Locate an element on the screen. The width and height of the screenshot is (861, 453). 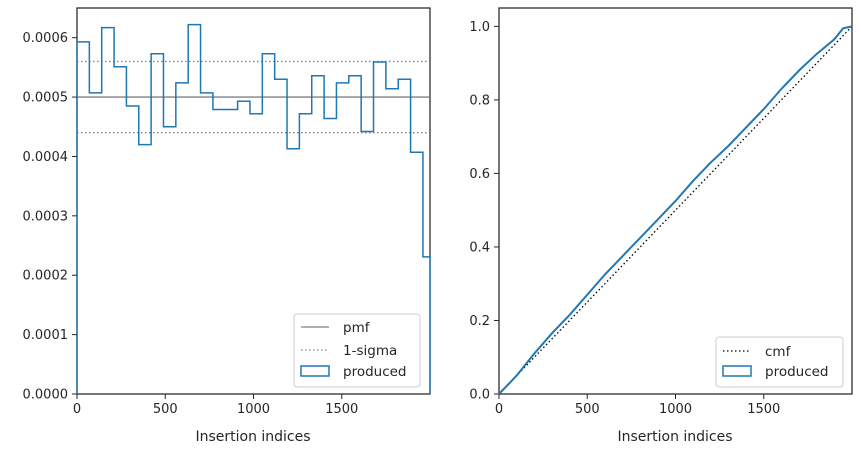
y-axis-ticks: 0.0 0.2 0.4 0.6 0.8 1.0 is located at coordinates (484, 211).